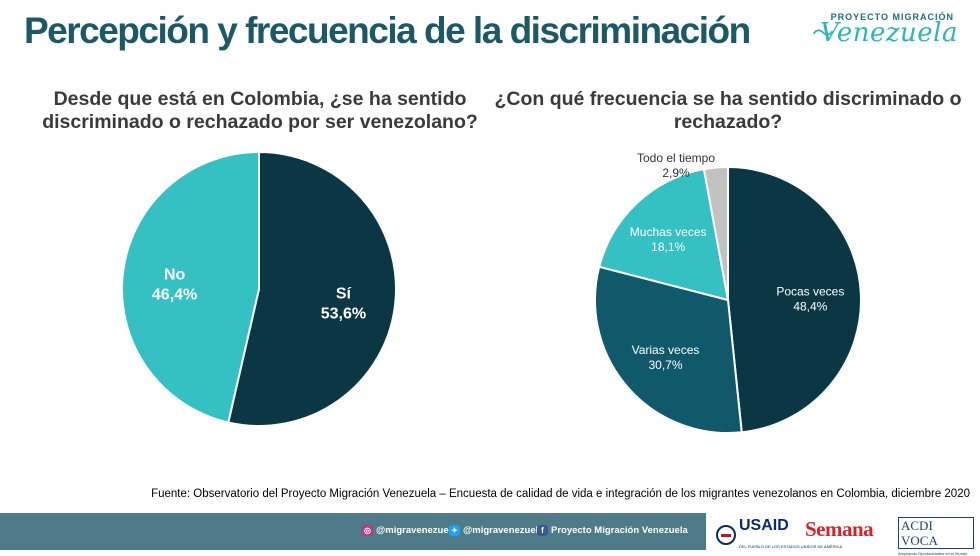 This screenshot has width=980, height=556. I want to click on pie-slice-no, so click(190, 287).